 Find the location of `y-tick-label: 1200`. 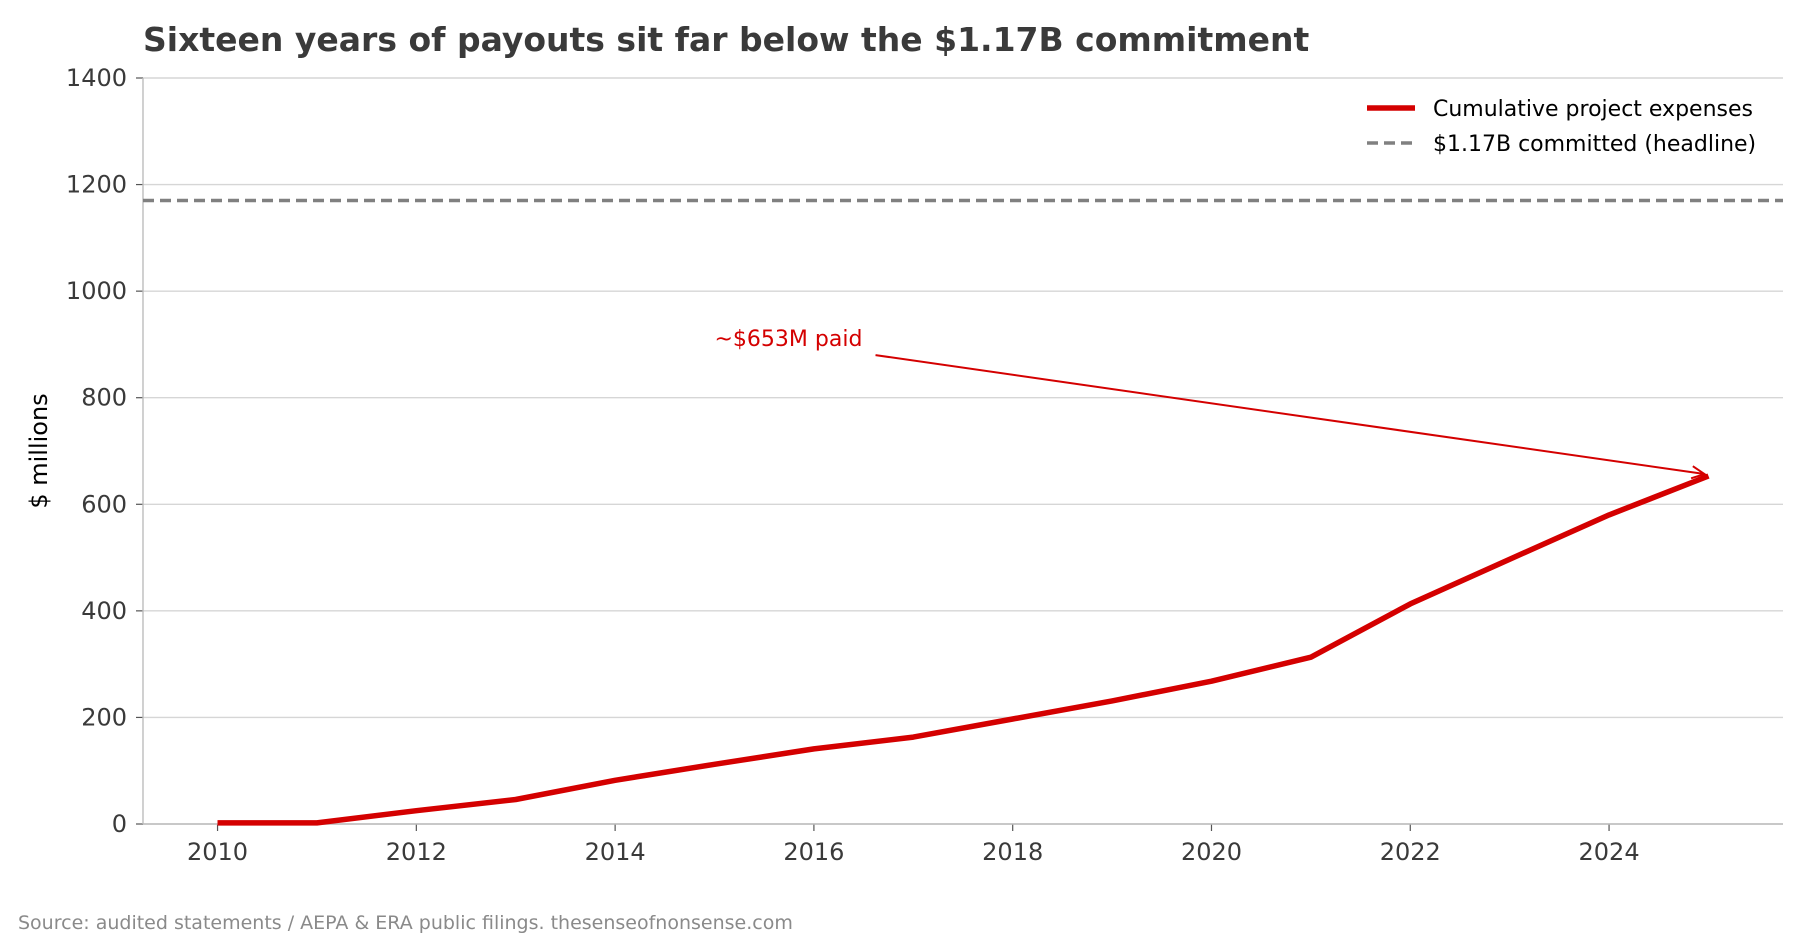

y-tick-label: 1200 is located at coordinates (96, 185).